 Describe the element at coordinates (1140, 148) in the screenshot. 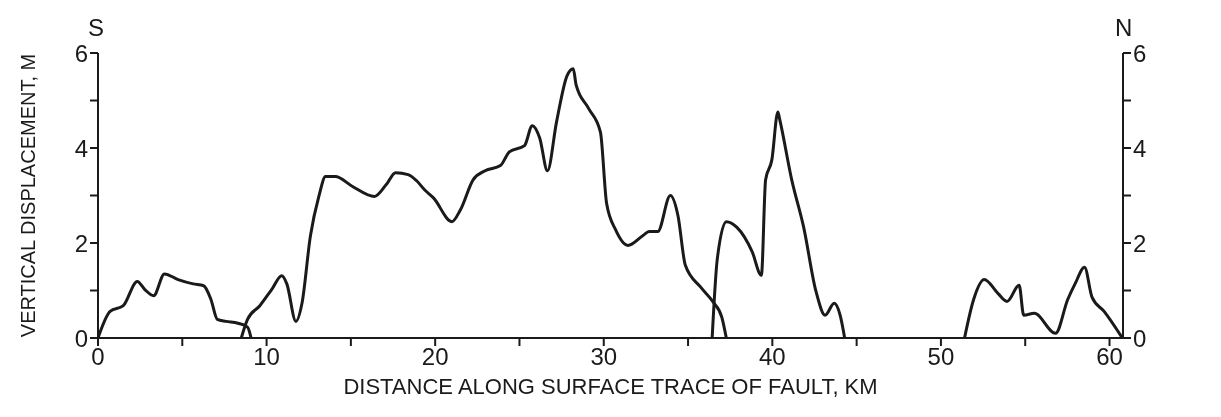

I see `y2-tick-label: 4` at that location.